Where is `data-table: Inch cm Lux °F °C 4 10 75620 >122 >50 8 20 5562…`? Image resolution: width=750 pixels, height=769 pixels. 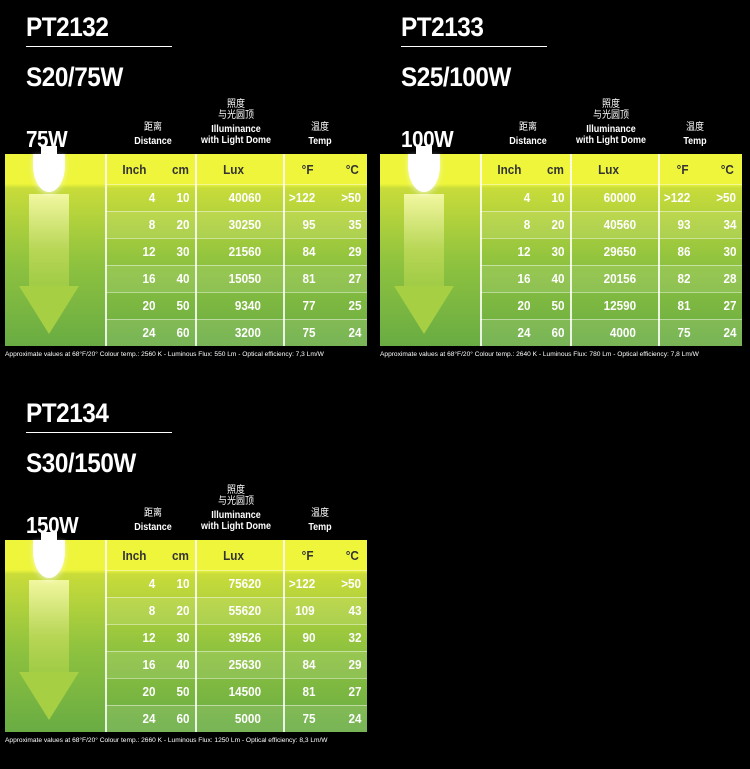 data-table: Inch cm Lux °F °C 4 10 75620 >122 >50 8 20 5562… is located at coordinates (186, 632).